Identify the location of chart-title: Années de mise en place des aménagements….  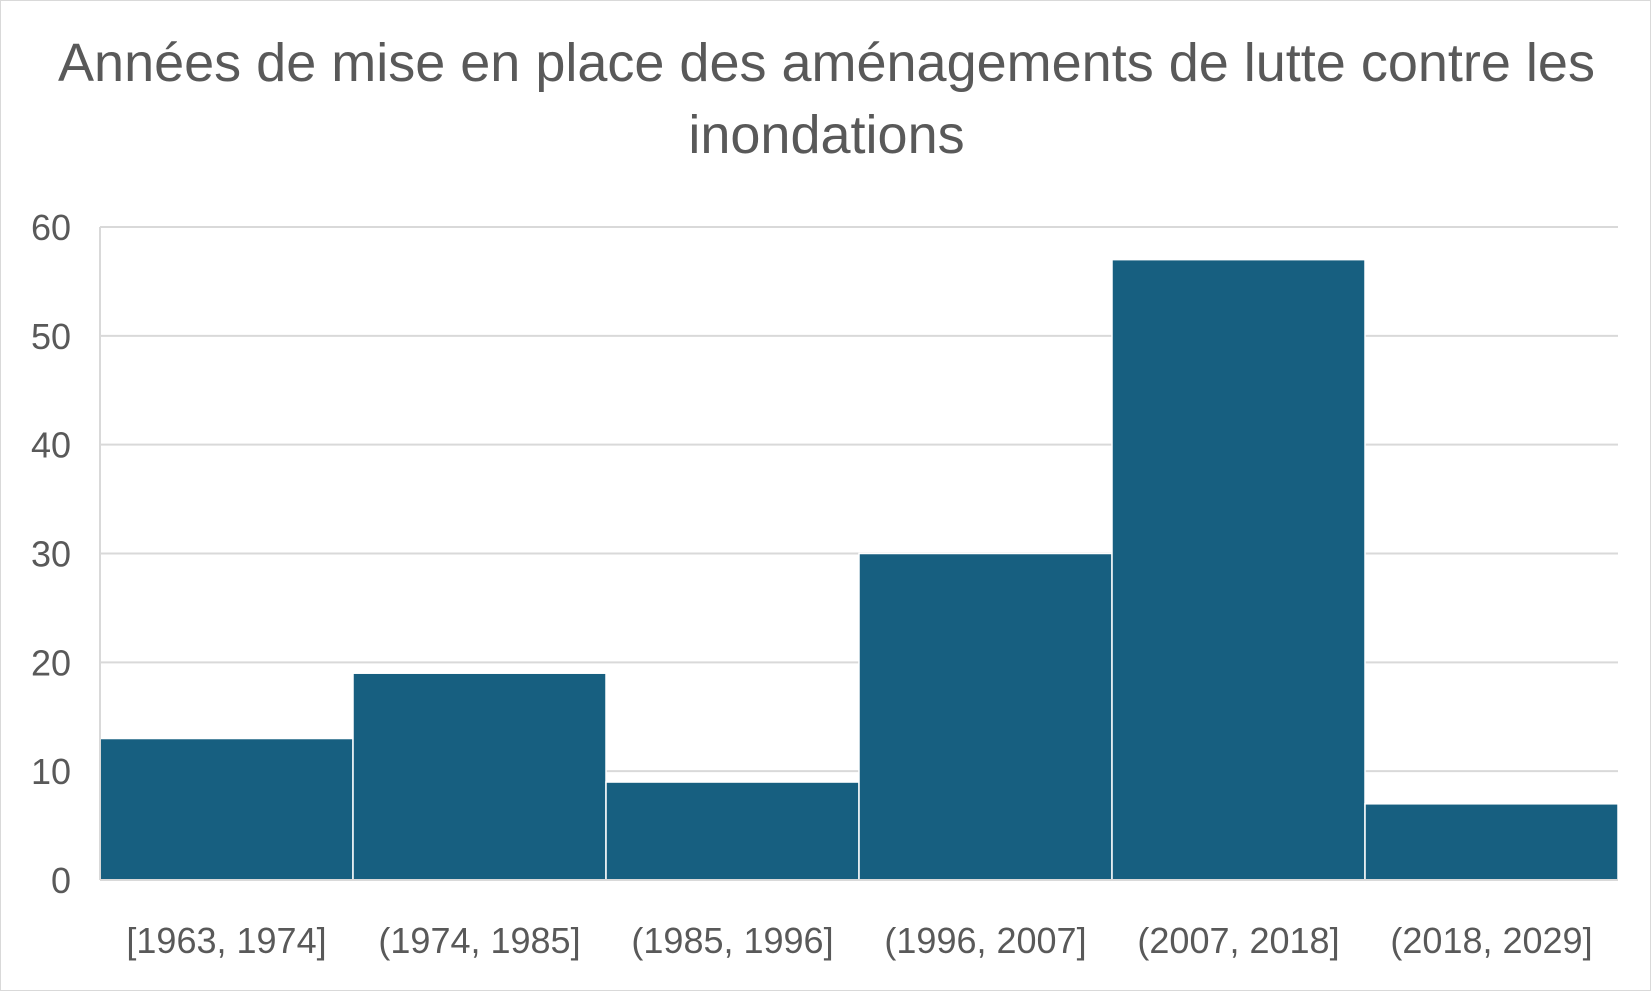
(826, 99).